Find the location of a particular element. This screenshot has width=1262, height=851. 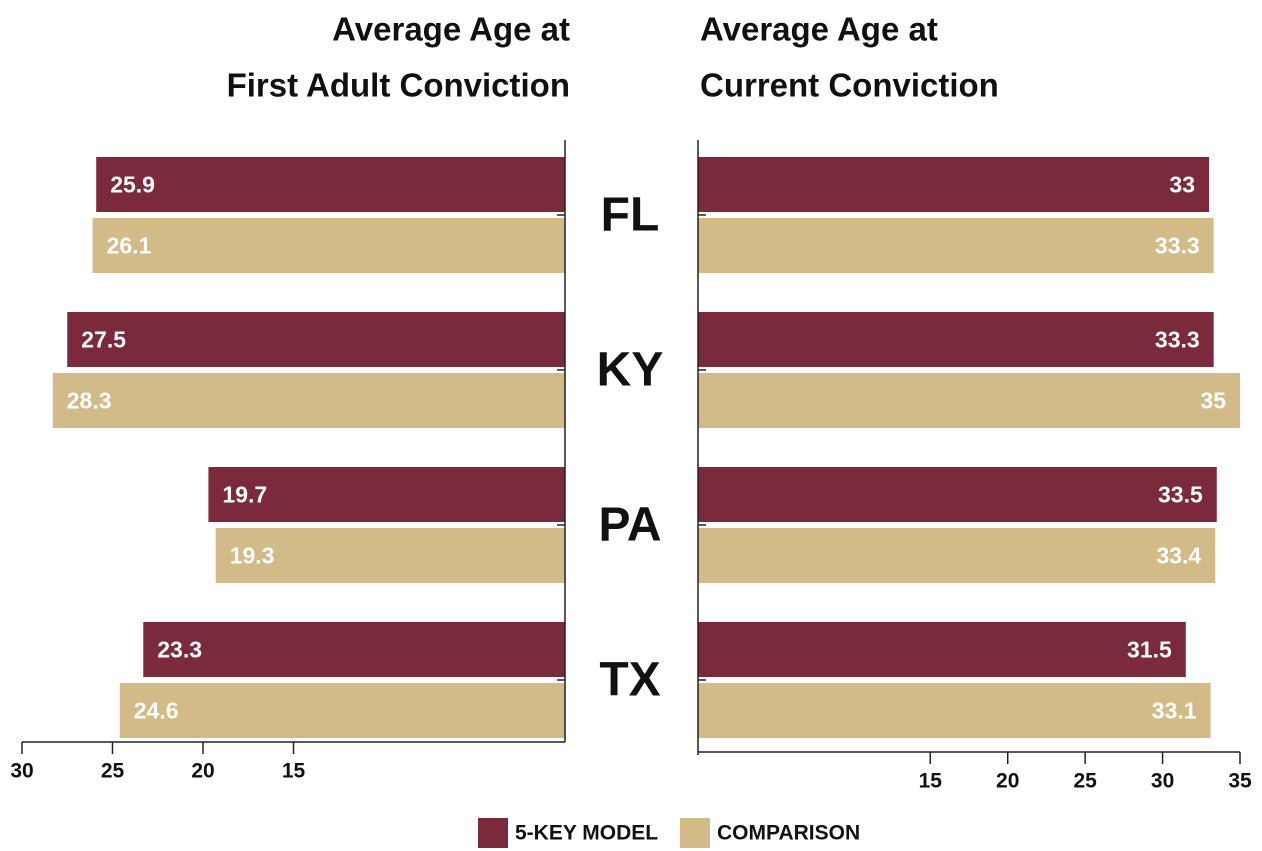

value-label: 33 is located at coordinates (1182, 185).